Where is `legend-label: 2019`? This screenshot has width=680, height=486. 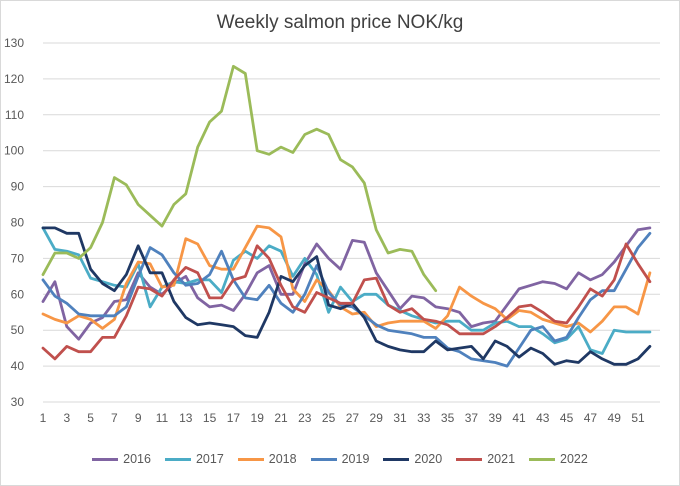
legend-label: 2019 is located at coordinates (355, 459).